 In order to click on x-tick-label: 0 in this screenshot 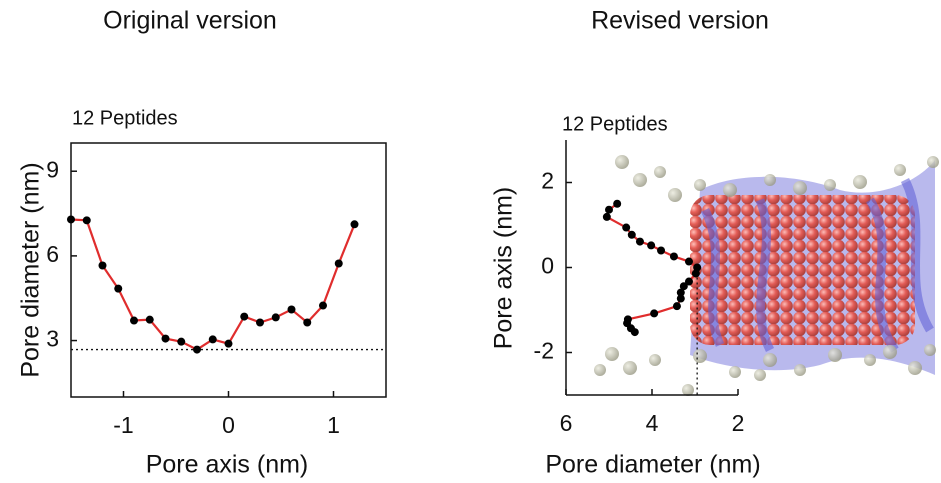, I will do `click(228, 425)`.